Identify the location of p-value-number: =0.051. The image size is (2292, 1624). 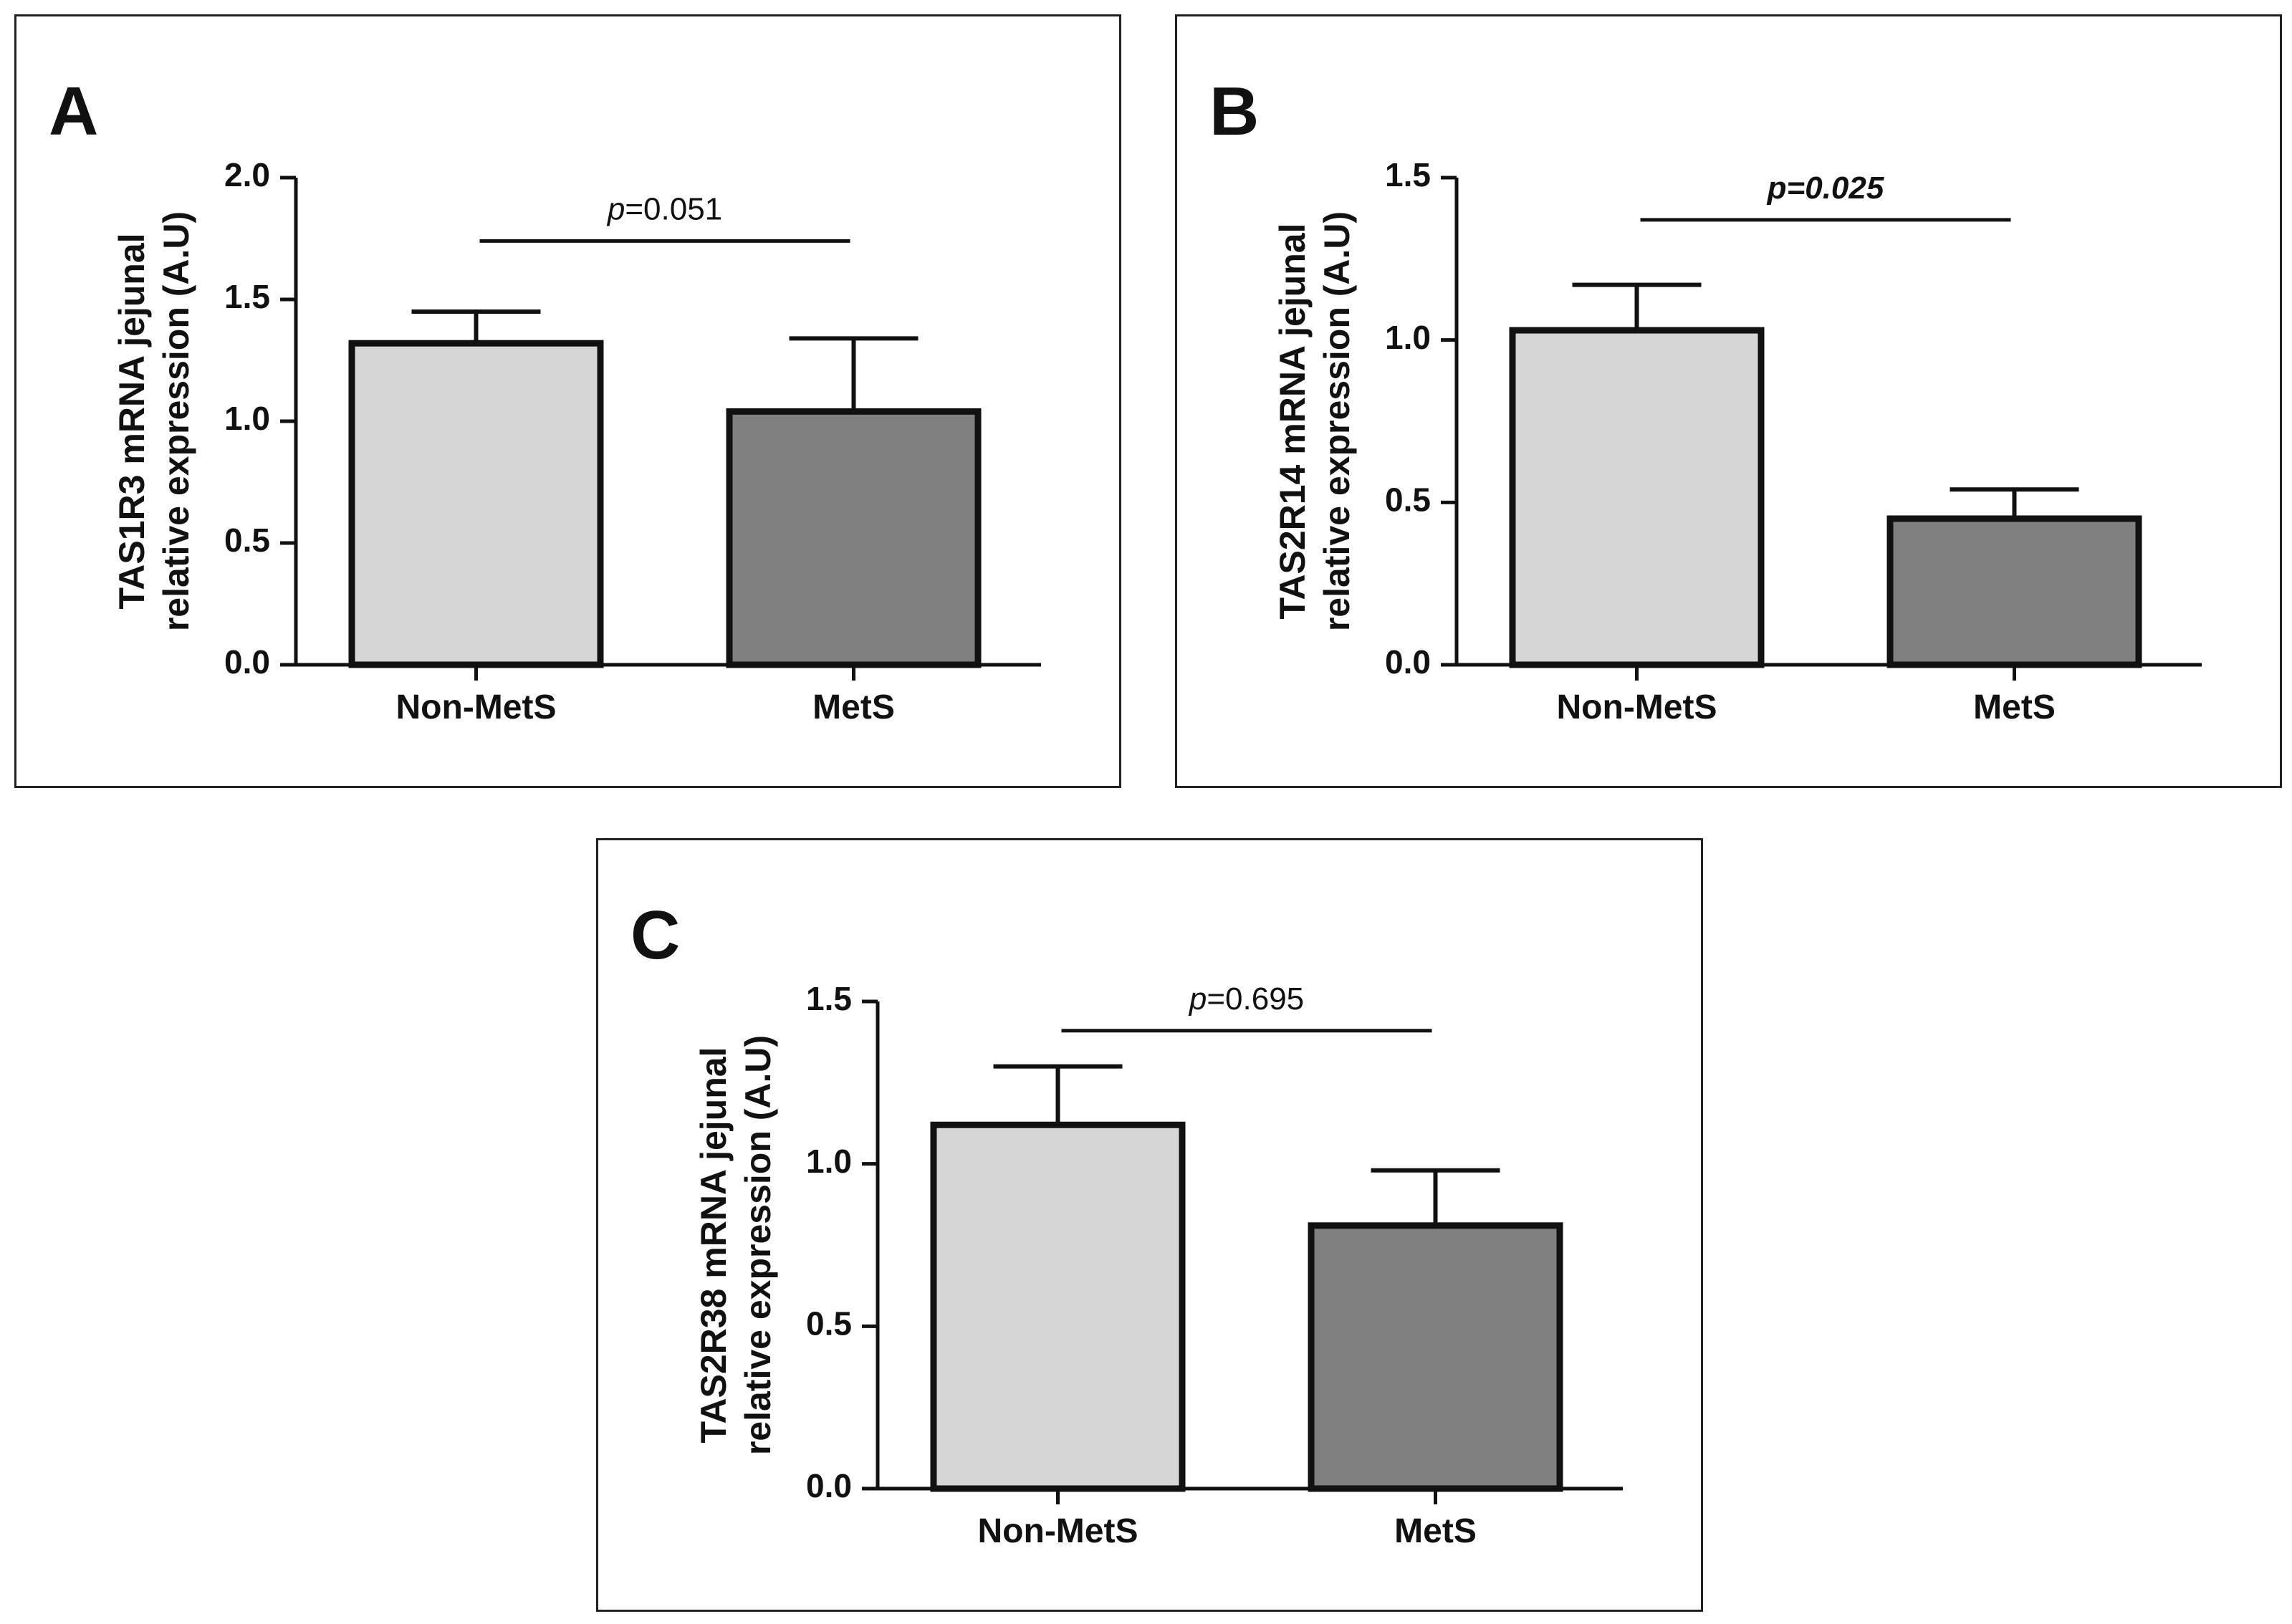
(673, 209).